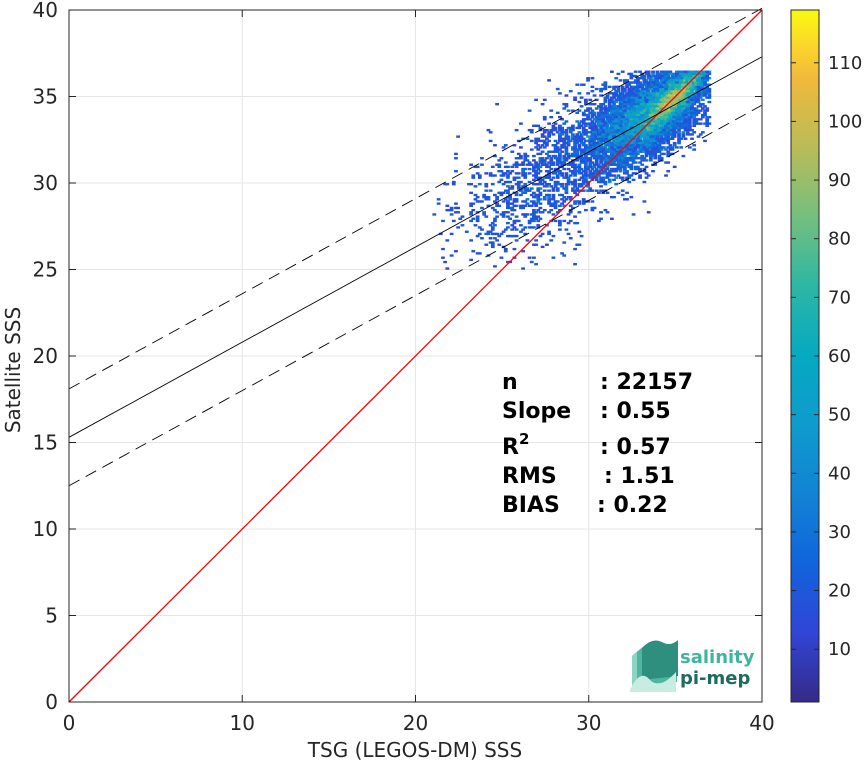 The width and height of the screenshot is (865, 767). I want to click on x-tick-label: 30, so click(588, 723).